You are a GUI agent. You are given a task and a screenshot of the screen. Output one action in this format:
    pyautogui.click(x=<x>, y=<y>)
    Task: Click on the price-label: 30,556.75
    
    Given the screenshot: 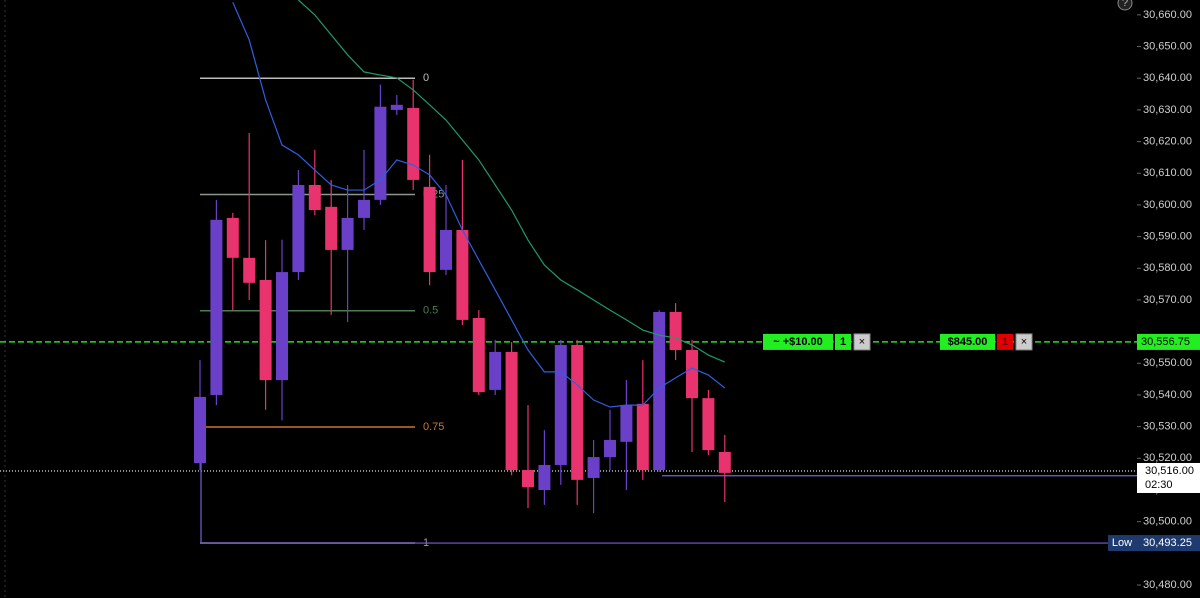 What is the action you would take?
    pyautogui.click(x=1165, y=342)
    